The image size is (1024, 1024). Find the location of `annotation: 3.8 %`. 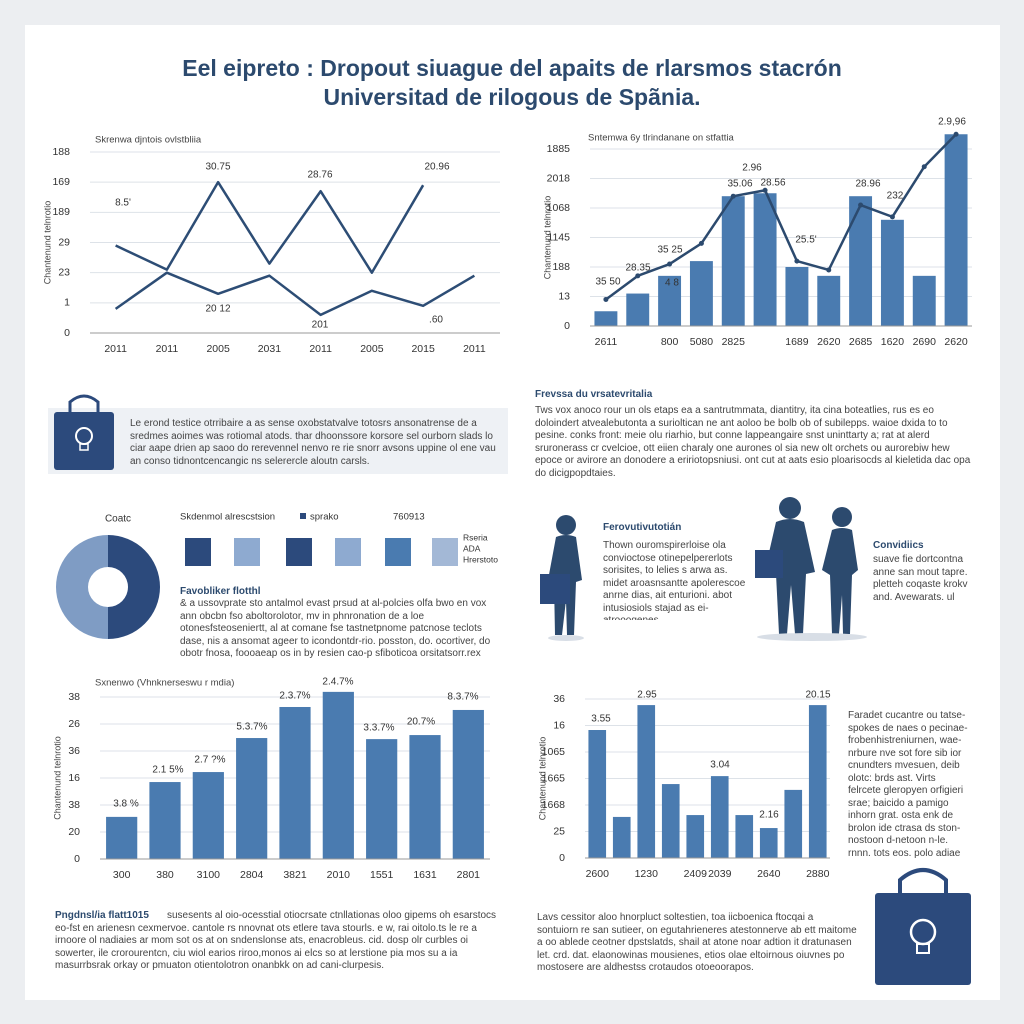

annotation: 3.8 % is located at coordinates (126, 804).